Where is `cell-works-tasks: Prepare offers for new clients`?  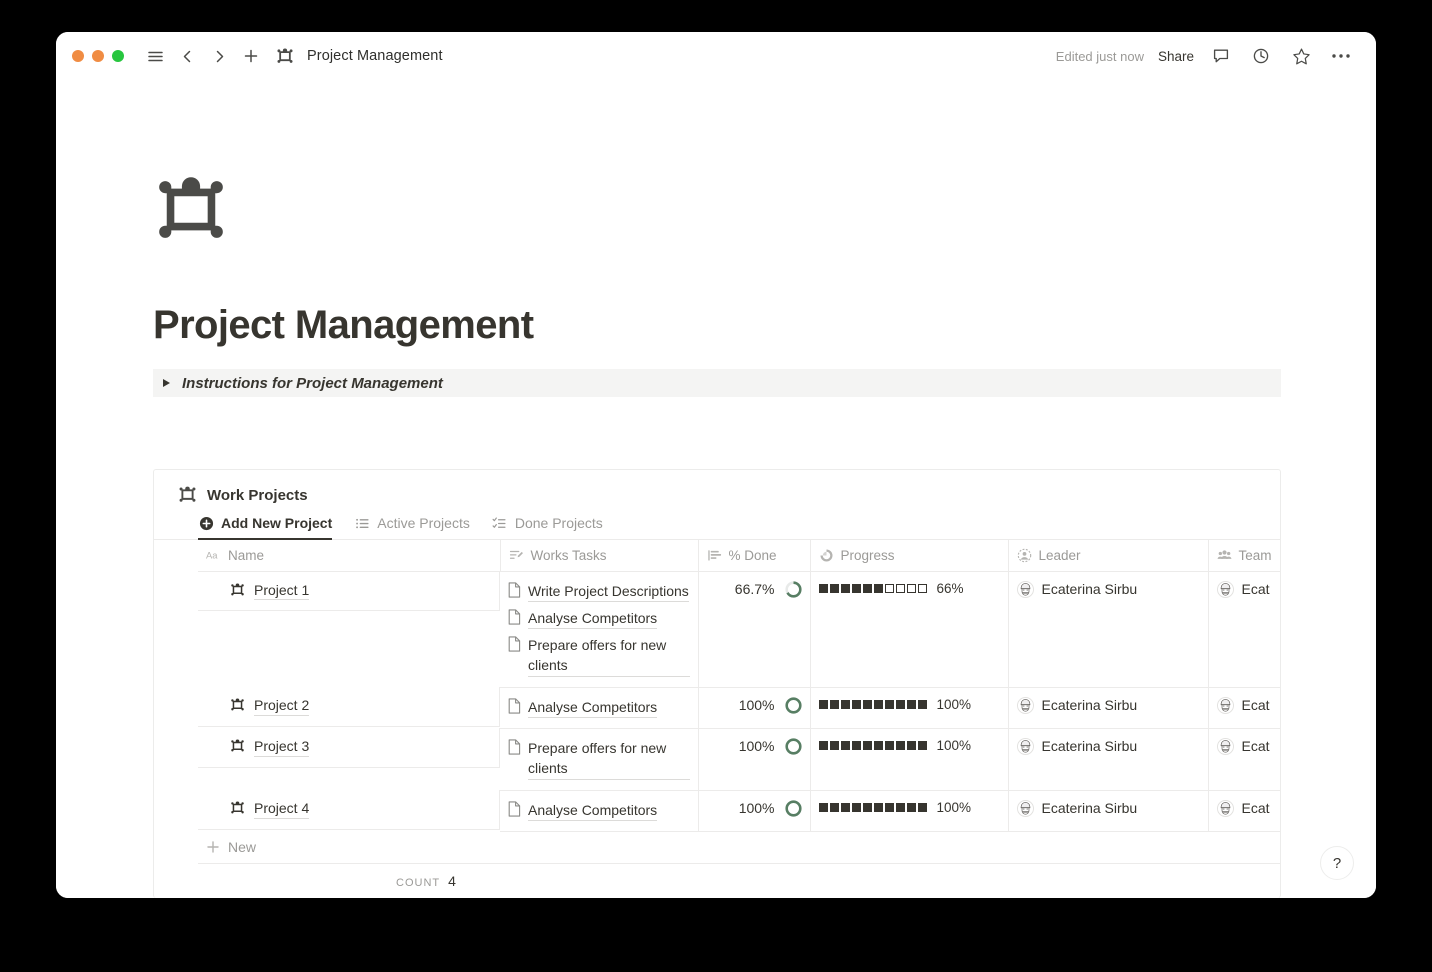
cell-works-tasks: Prepare offers for new clients is located at coordinates (599, 759).